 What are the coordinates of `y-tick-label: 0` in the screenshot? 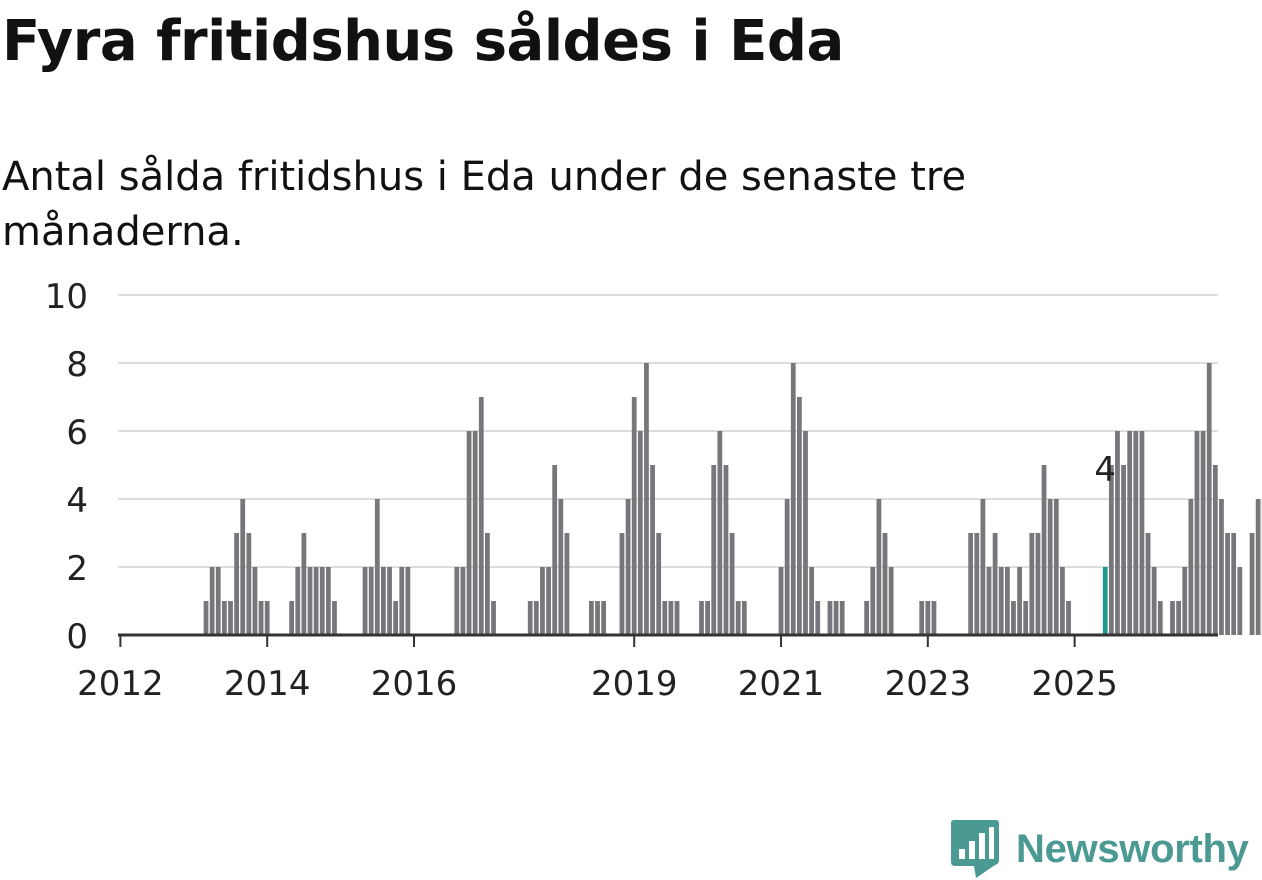 It's located at (77, 637).